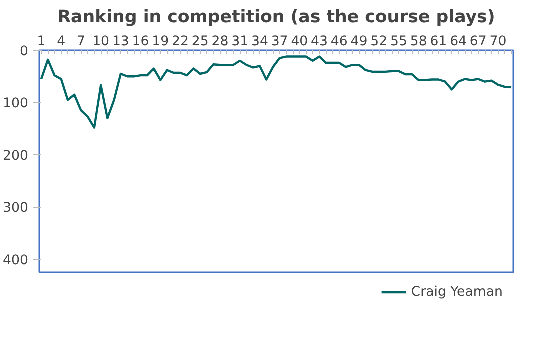 Image resolution: width=540 pixels, height=337 pixels. Describe the element at coordinates (277, 18) in the screenshot. I see `chart-title: Ranking in competition (as the course plays)` at that location.